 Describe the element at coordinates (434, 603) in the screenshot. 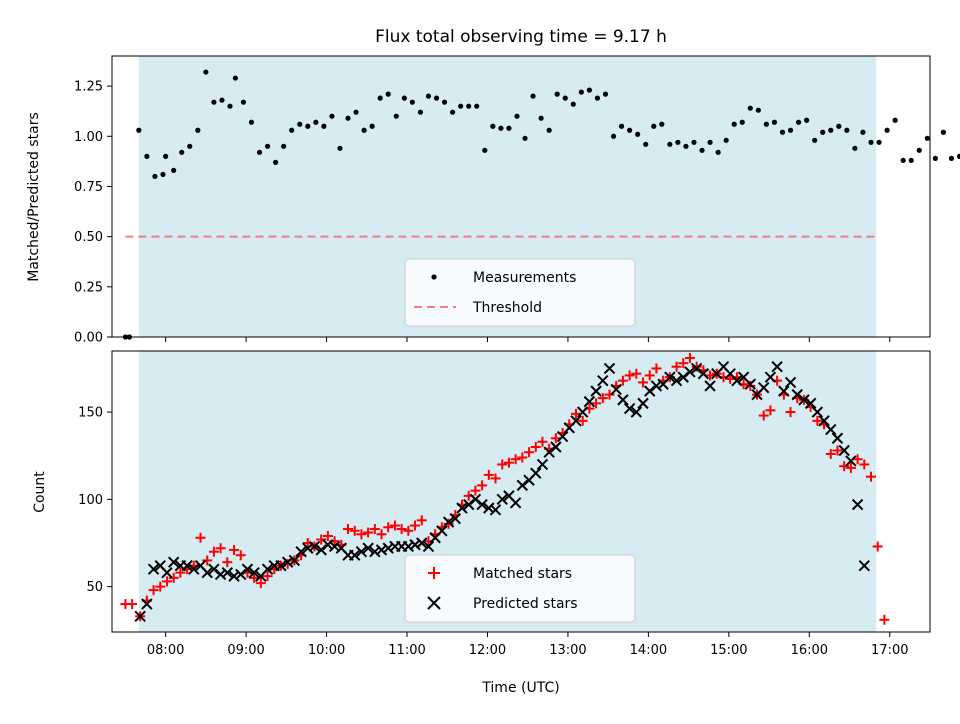

I see `predicted-legend-marker` at that location.